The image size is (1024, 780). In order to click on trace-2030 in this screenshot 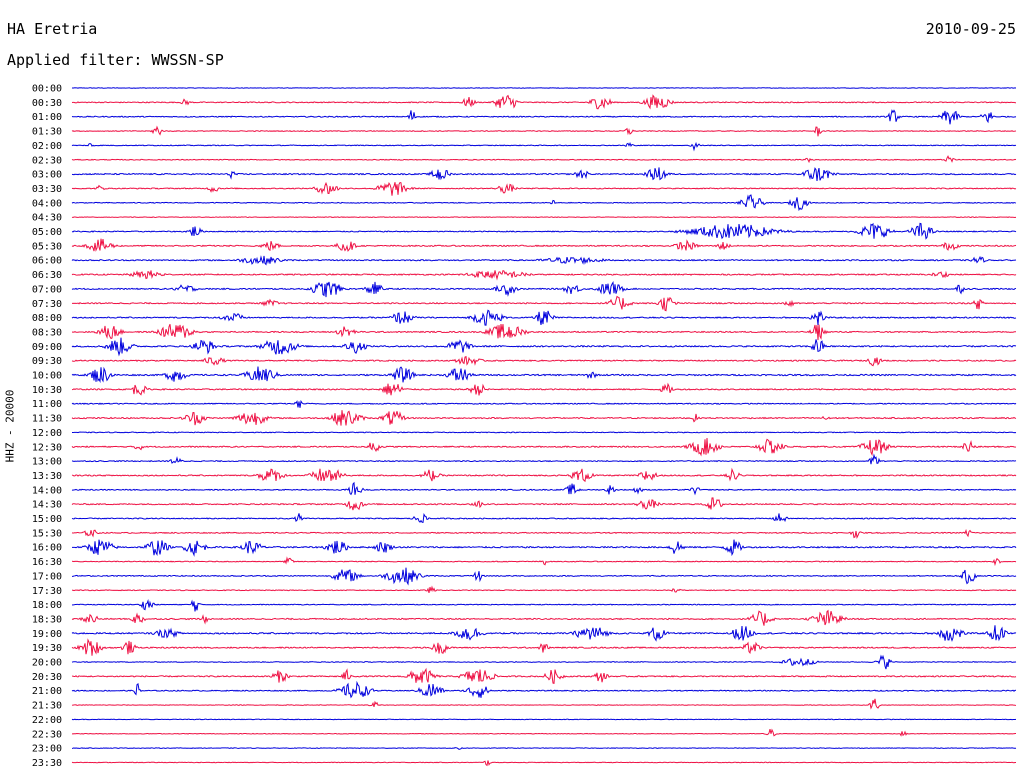, I will do `click(544, 675)`.